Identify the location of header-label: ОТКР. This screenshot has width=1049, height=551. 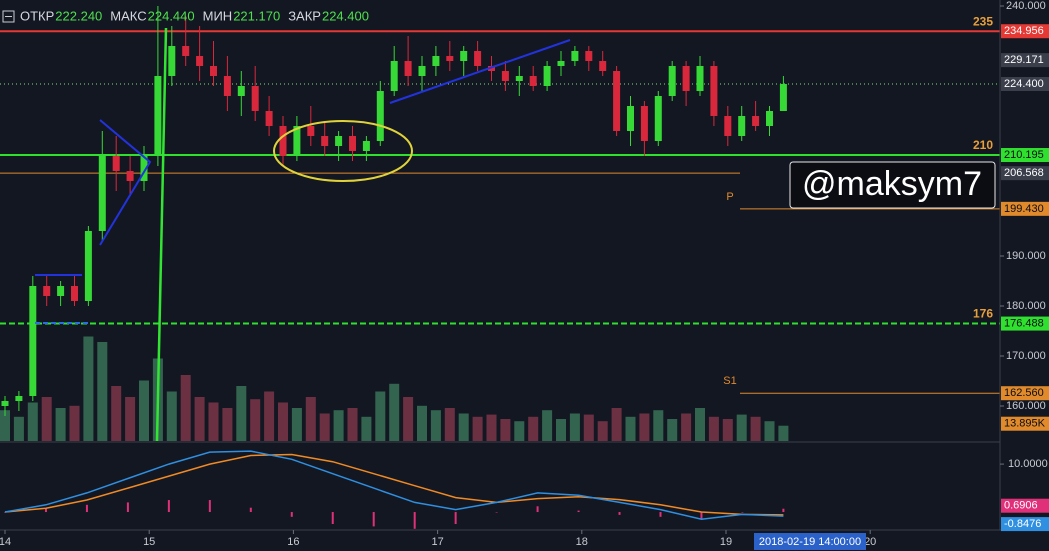
(37, 15).